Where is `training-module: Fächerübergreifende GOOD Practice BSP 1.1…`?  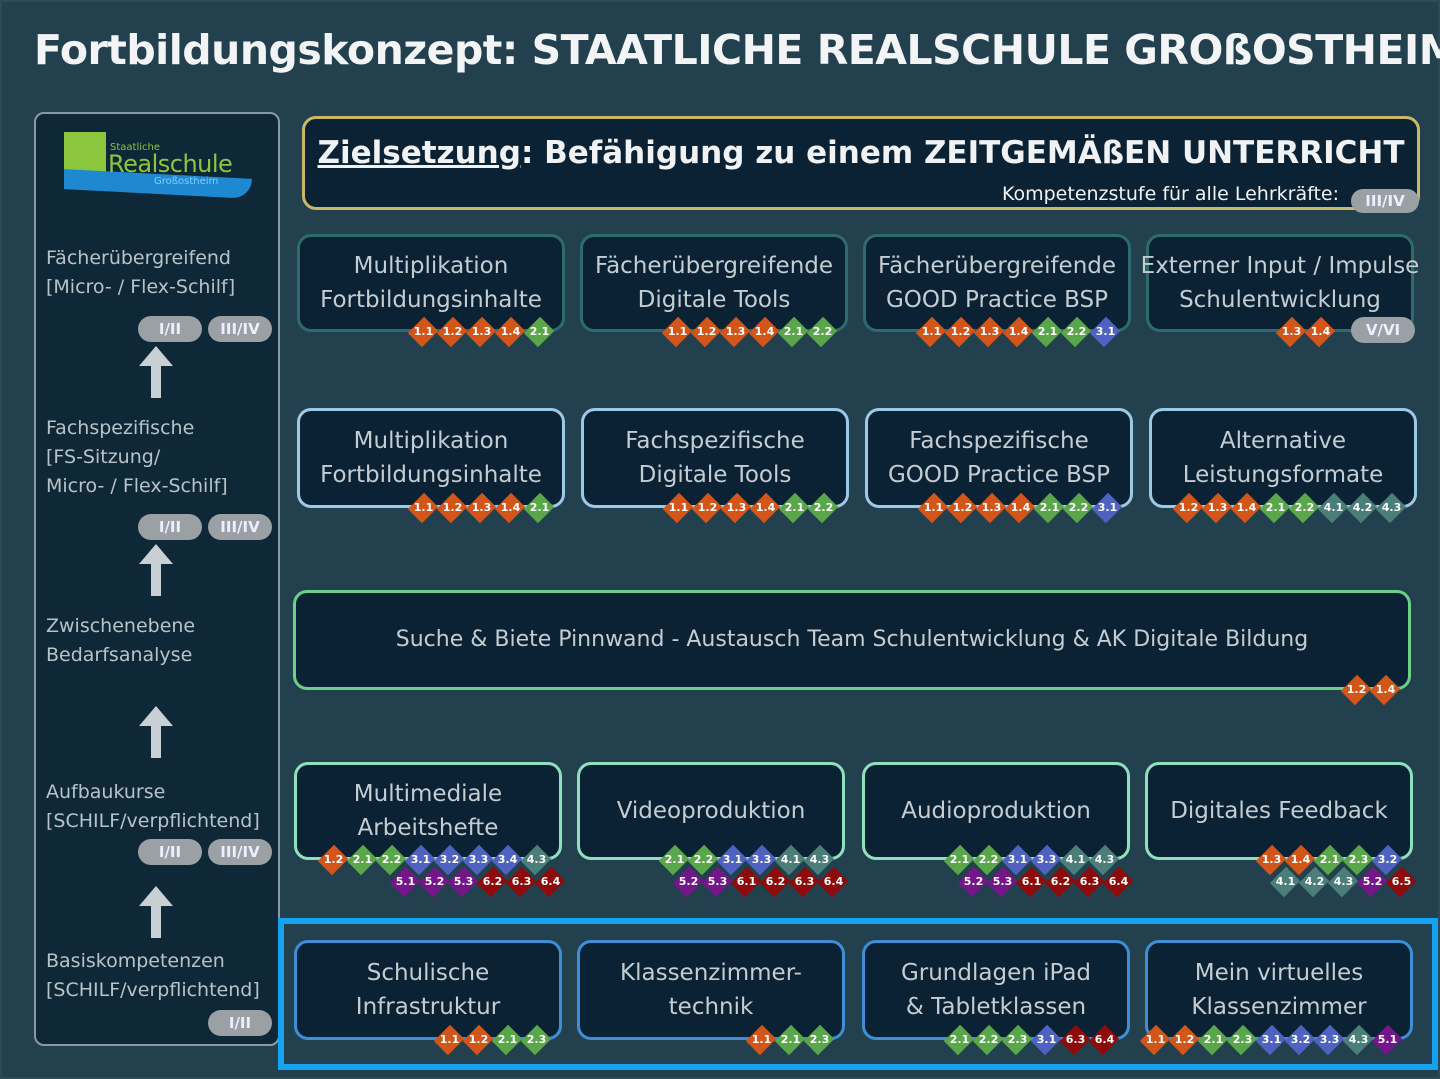 training-module: Fächerübergreifende GOOD Practice BSP 1.1… is located at coordinates (997, 286).